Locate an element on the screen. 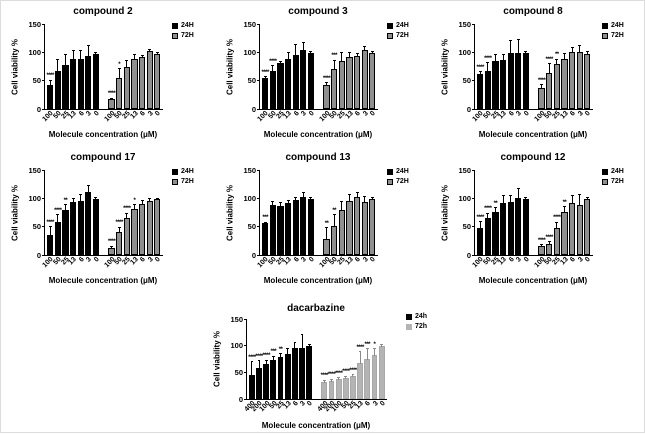 The image size is (645, 434). bar-72H-100uM: ** 100 is located at coordinates (324, 245).